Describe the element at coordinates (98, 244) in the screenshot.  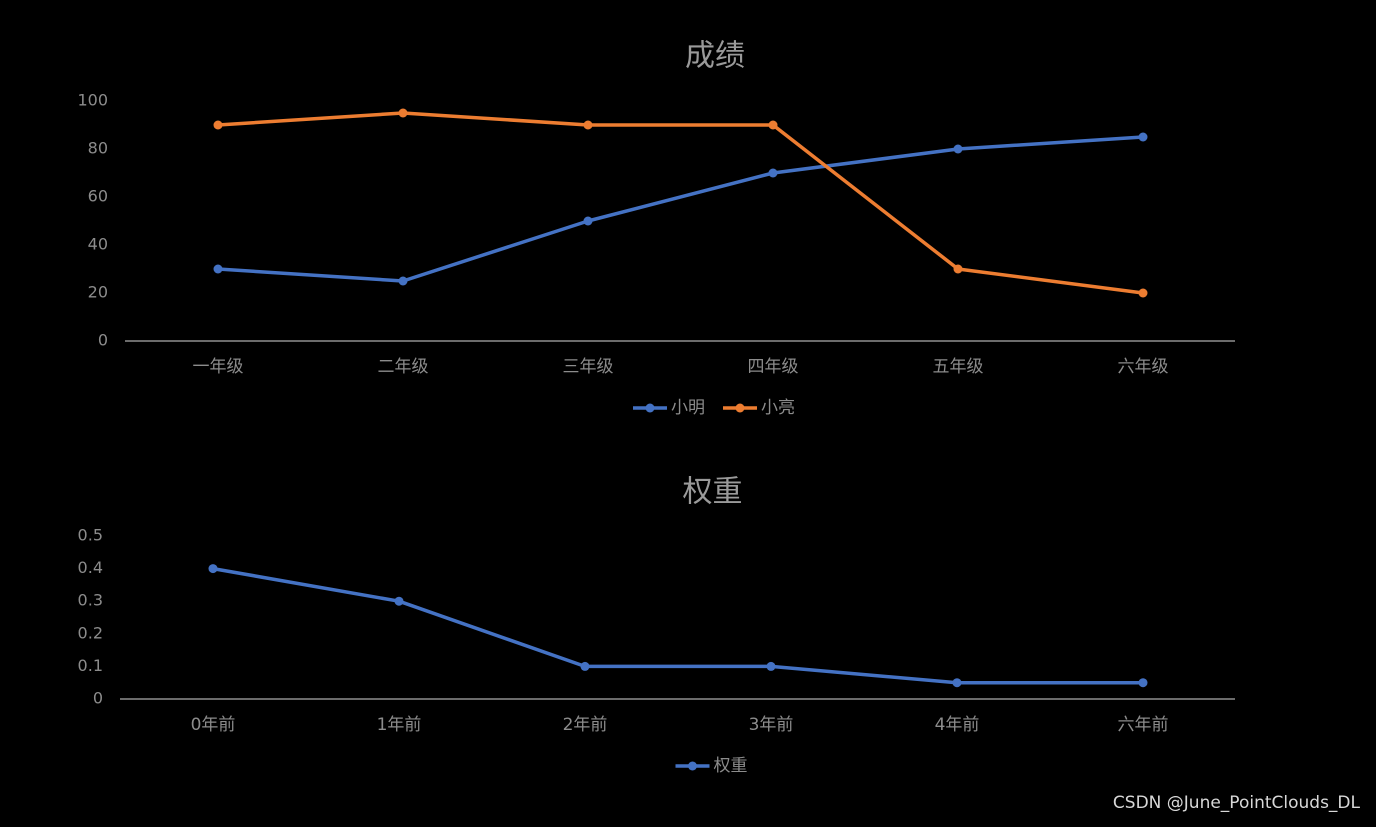
I see `y-tick-label: 40` at that location.